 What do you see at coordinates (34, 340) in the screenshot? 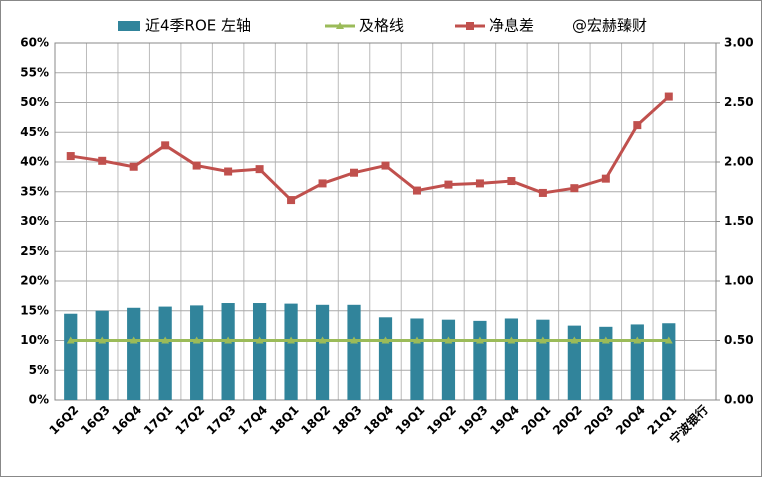
I see `y-tick-label: 10%` at bounding box center [34, 340].